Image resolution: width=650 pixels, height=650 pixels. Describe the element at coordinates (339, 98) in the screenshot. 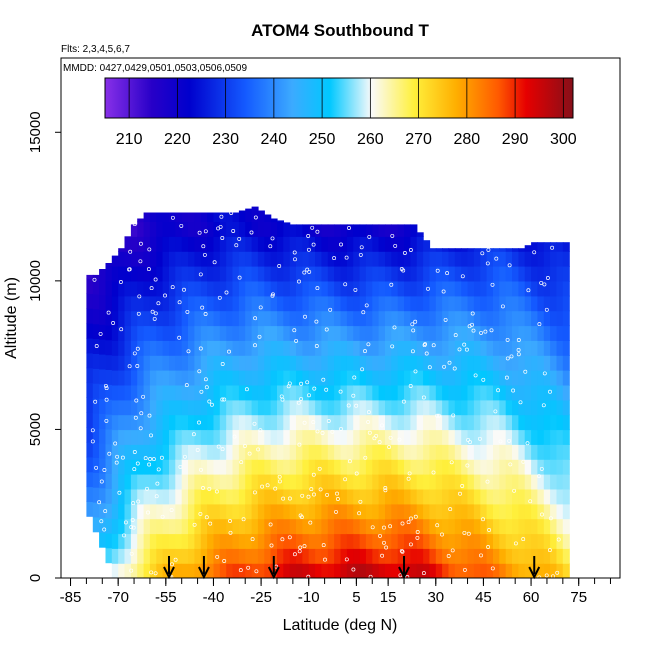

I see `colorbar-frame` at that location.